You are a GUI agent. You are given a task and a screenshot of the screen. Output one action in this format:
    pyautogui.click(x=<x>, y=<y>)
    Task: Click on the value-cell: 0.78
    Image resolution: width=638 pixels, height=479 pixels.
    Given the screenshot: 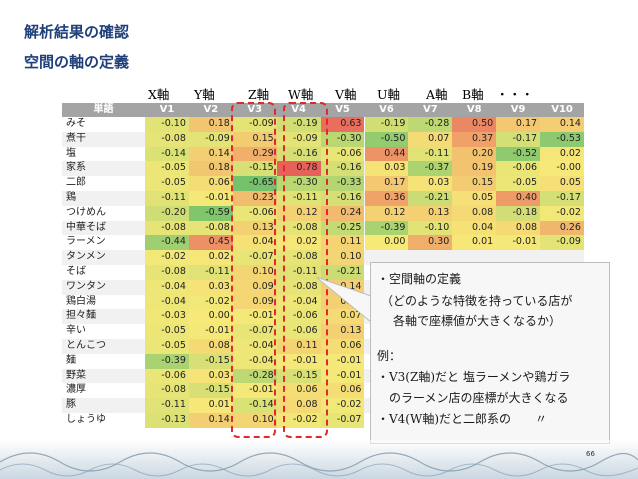 What is the action you would take?
    pyautogui.click(x=298, y=169)
    